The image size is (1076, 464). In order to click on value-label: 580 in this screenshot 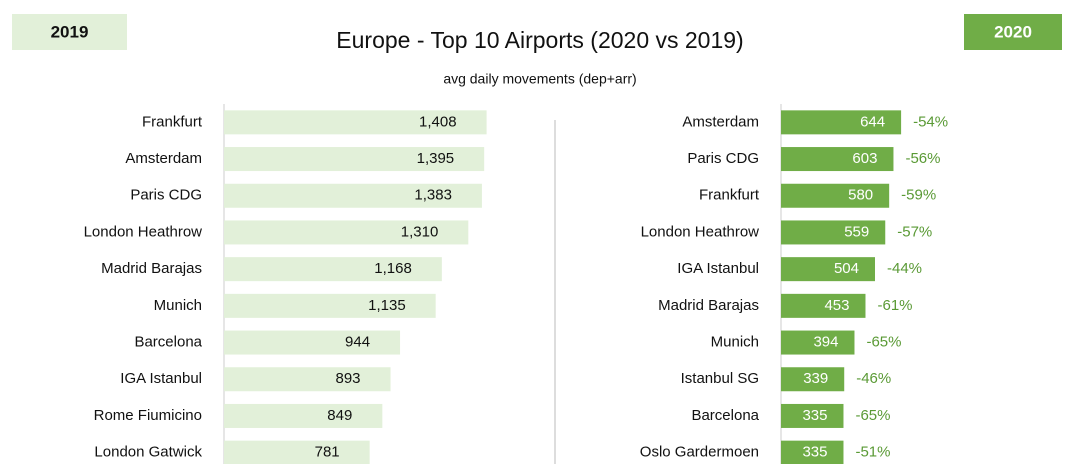, I will do `click(860, 195)`.